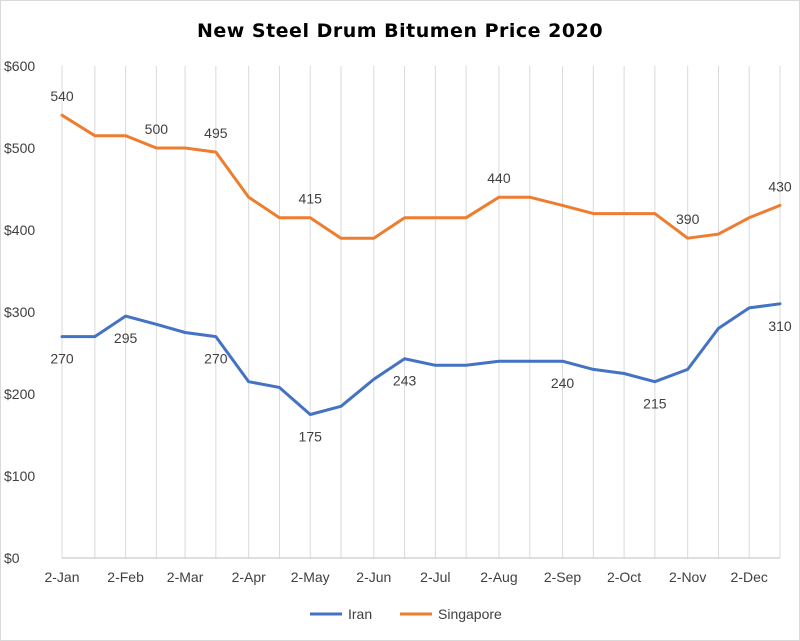  I want to click on x-tick-label: 2-Mar, so click(185, 577).